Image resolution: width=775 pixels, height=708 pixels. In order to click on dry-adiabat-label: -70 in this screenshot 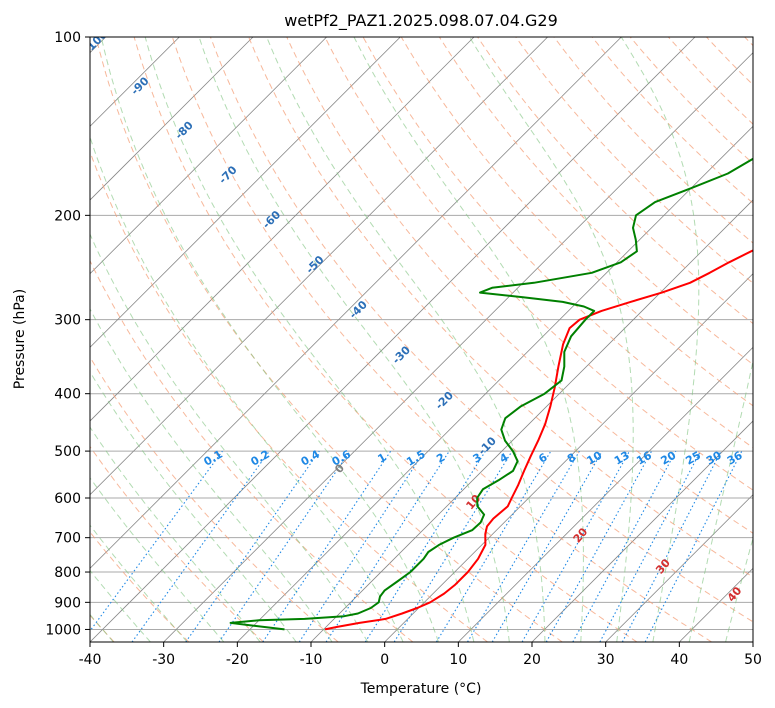, I will do `click(227, 174)`.